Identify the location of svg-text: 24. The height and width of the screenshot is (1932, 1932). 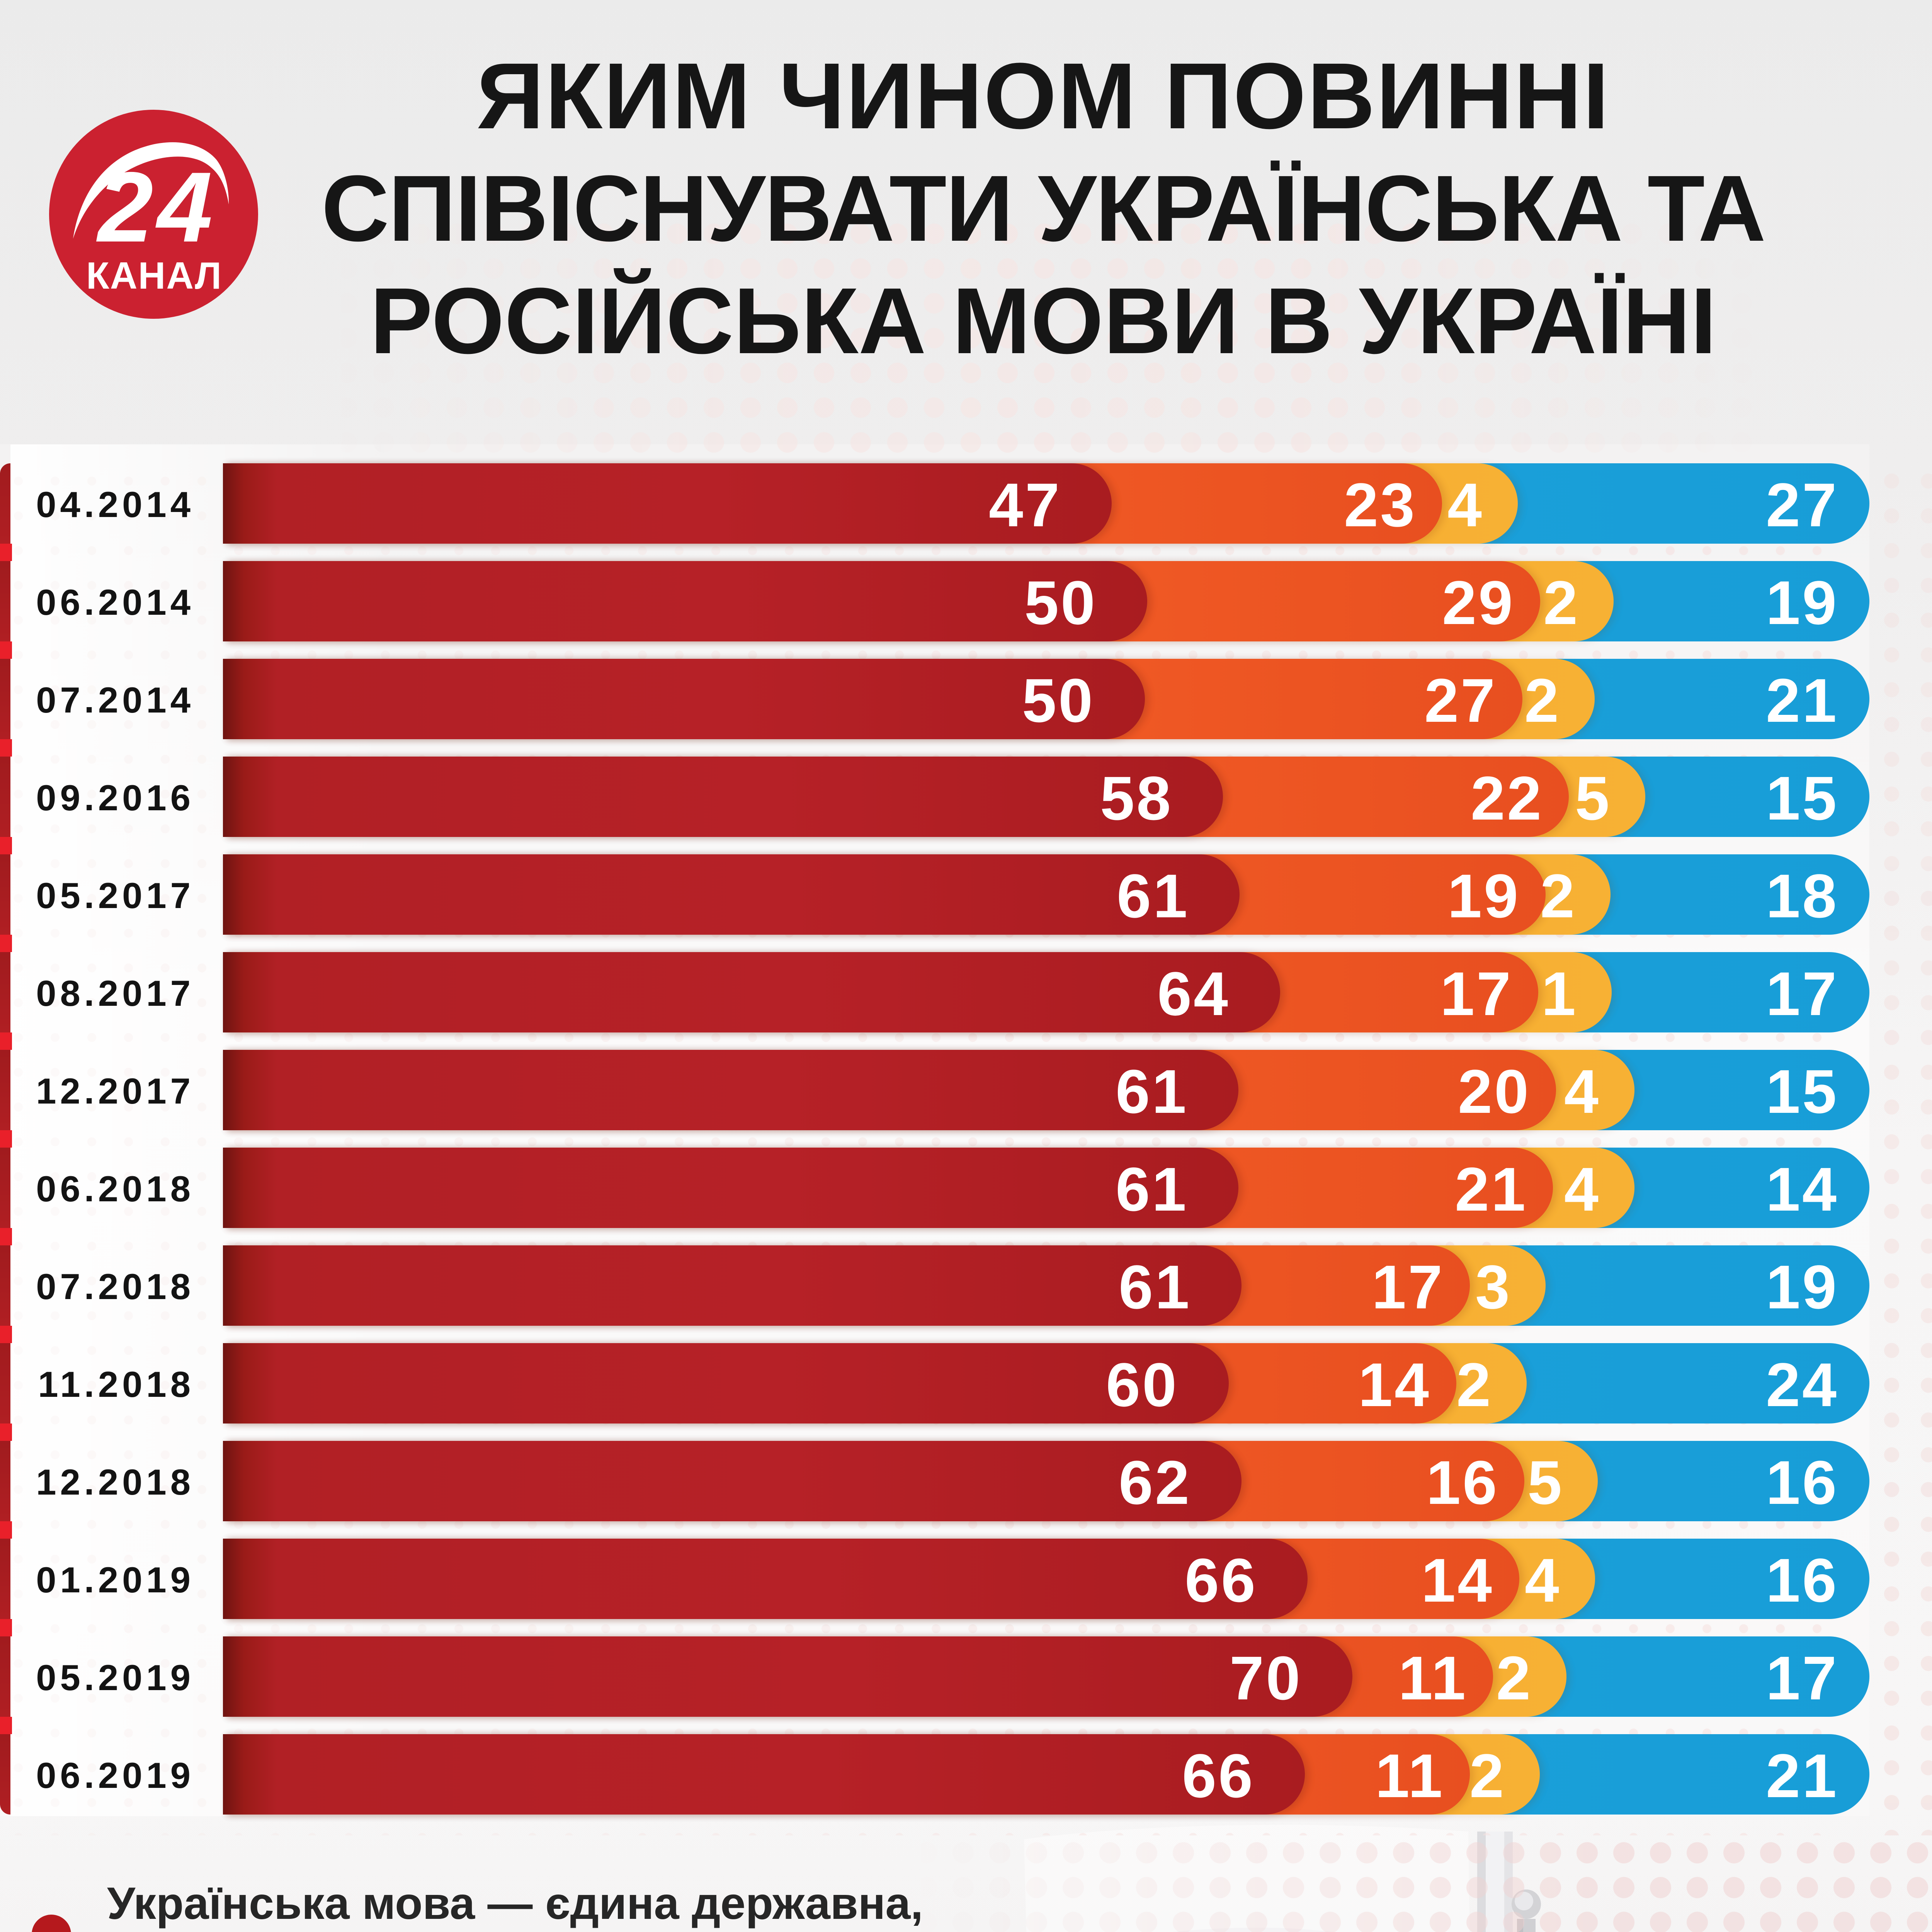
(156, 207).